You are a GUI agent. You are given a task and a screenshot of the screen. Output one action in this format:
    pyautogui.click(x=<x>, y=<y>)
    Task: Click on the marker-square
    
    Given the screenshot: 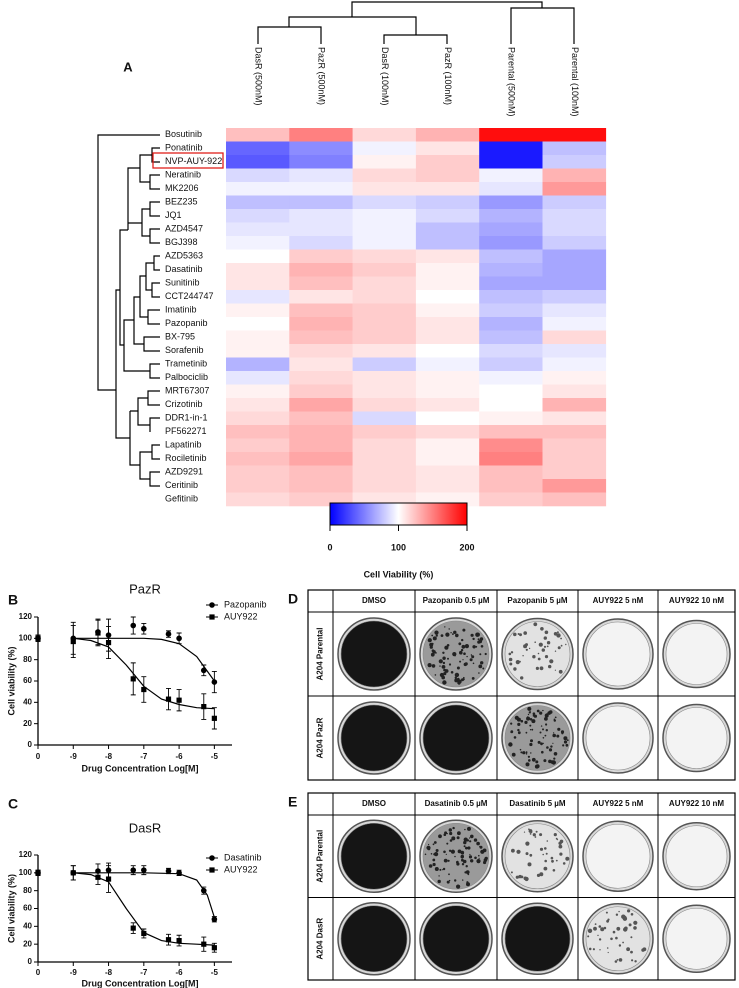 What is the action you would take?
    pyautogui.click(x=179, y=700)
    